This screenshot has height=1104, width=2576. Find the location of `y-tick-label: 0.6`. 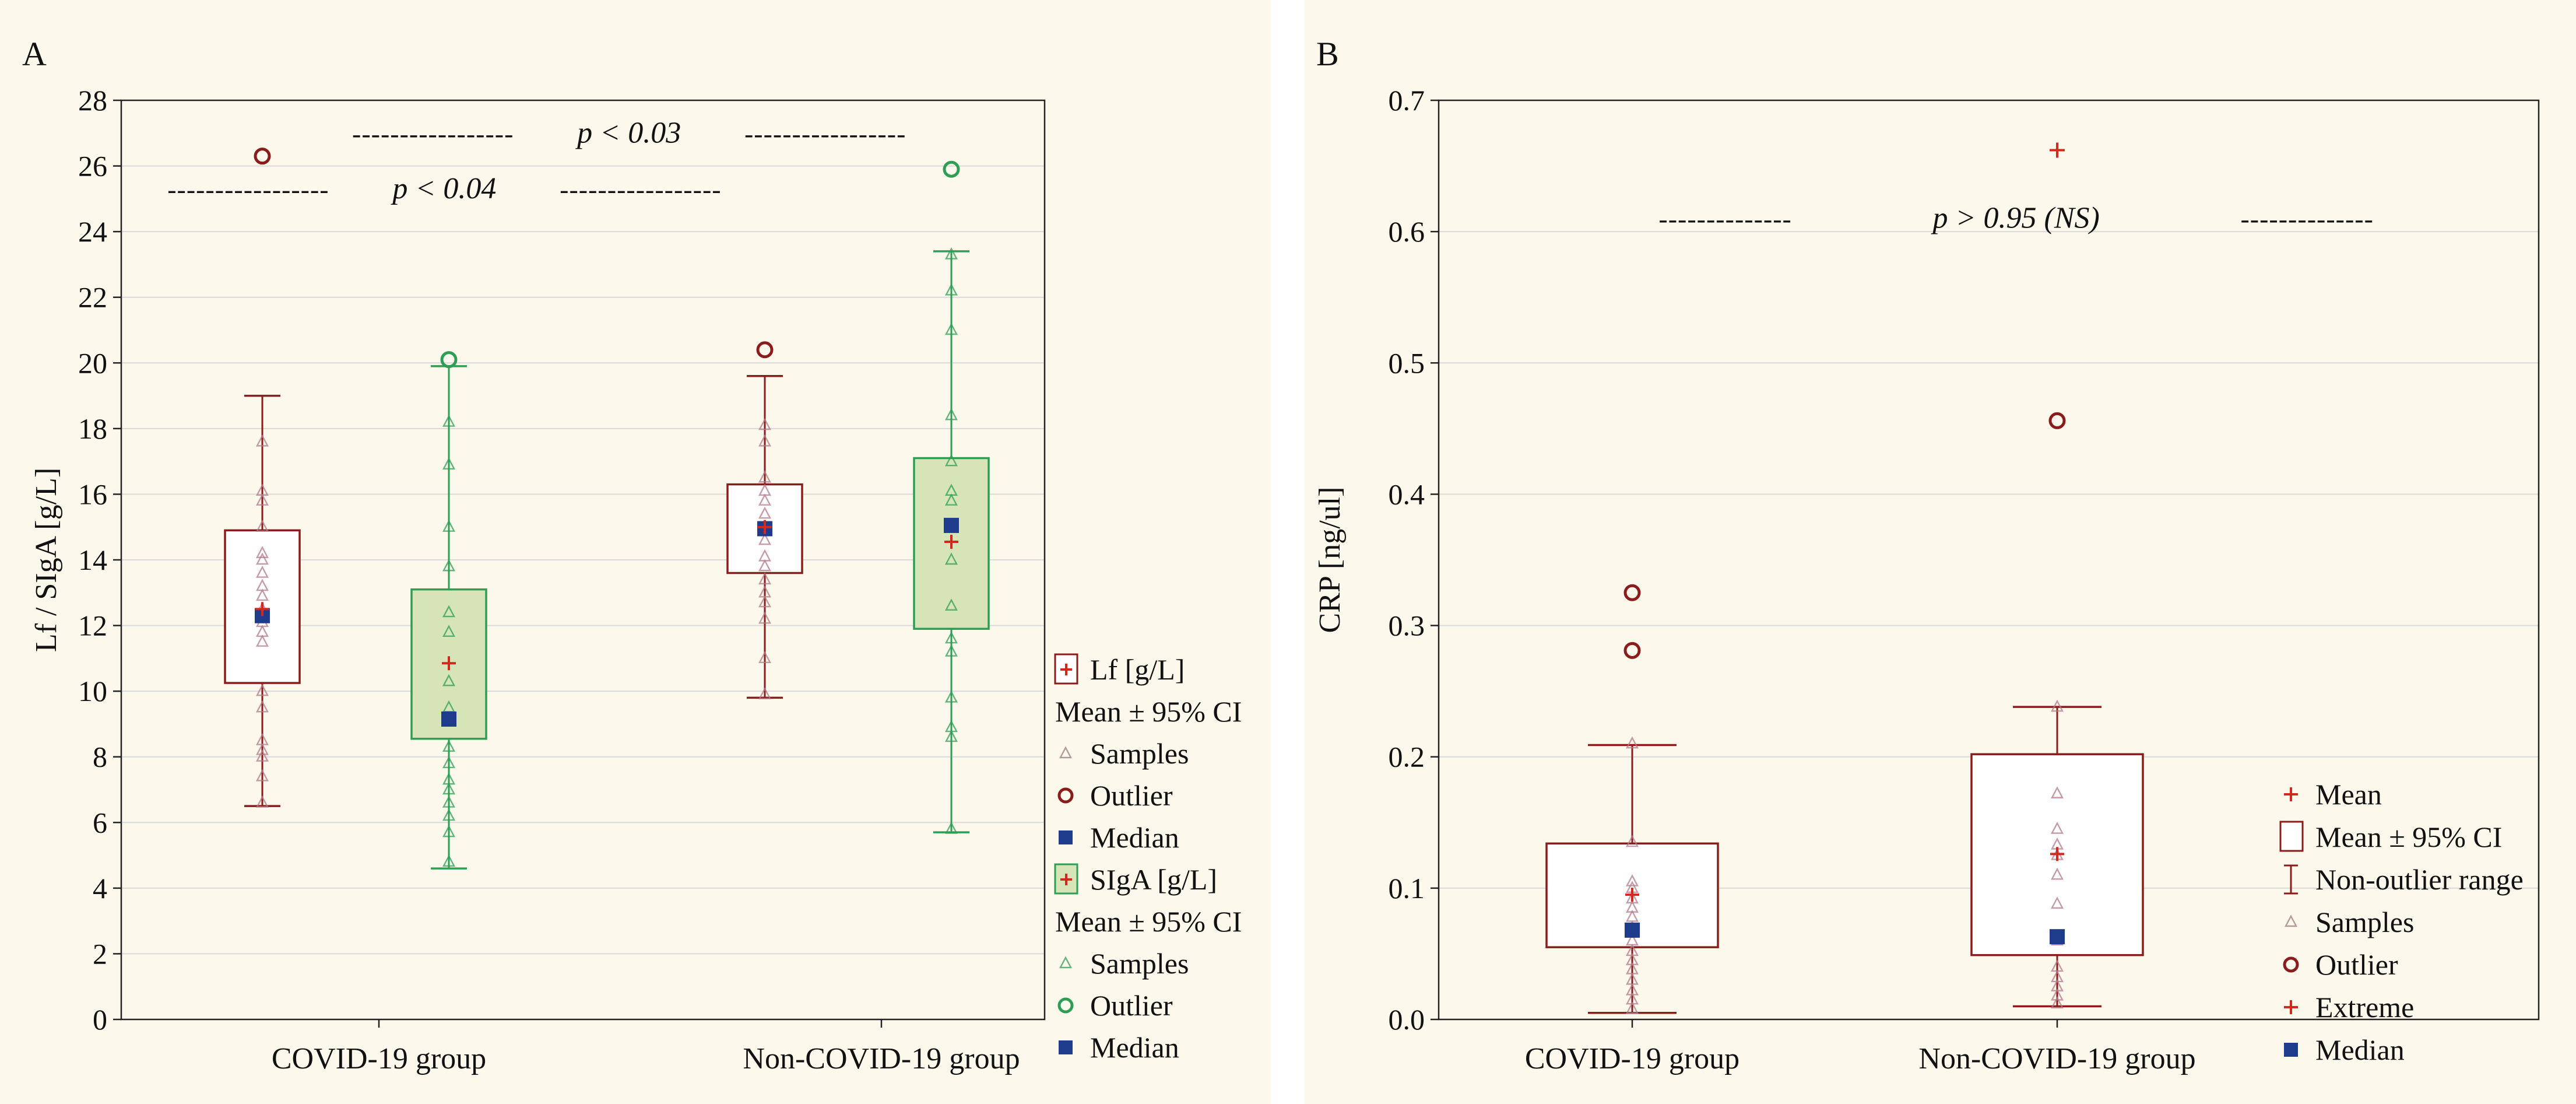

y-tick-label: 0.6 is located at coordinates (1407, 231).